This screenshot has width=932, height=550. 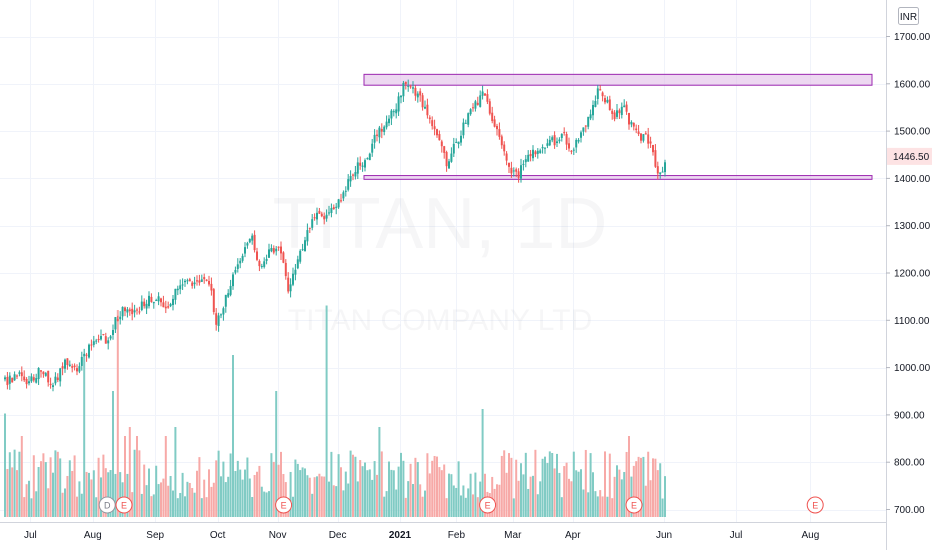 What do you see at coordinates (911, 157) in the screenshot?
I see `last-price-label: 1446.50` at bounding box center [911, 157].